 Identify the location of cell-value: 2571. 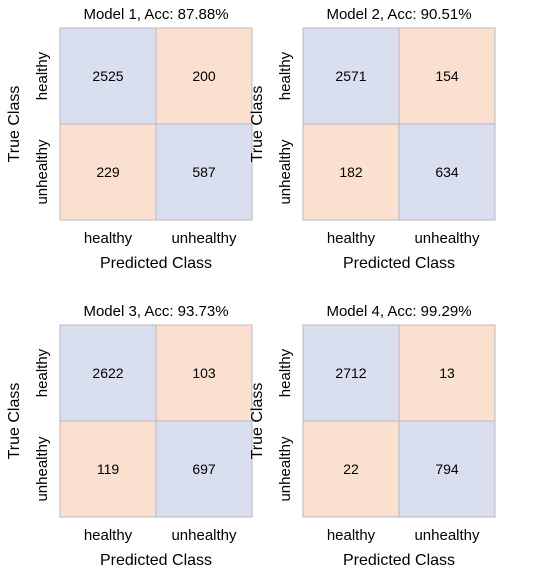
(350, 76).